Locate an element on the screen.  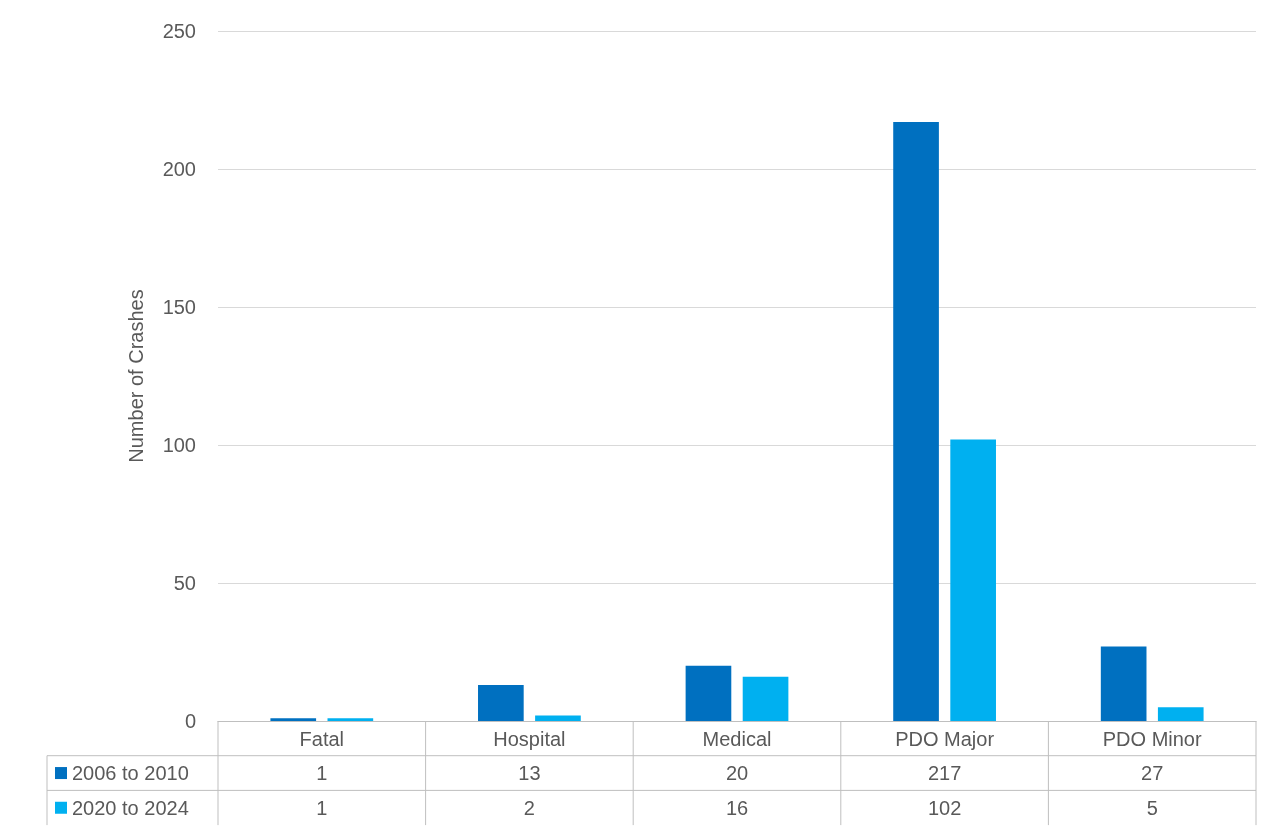
data-label: 27 is located at coordinates (1152, 773).